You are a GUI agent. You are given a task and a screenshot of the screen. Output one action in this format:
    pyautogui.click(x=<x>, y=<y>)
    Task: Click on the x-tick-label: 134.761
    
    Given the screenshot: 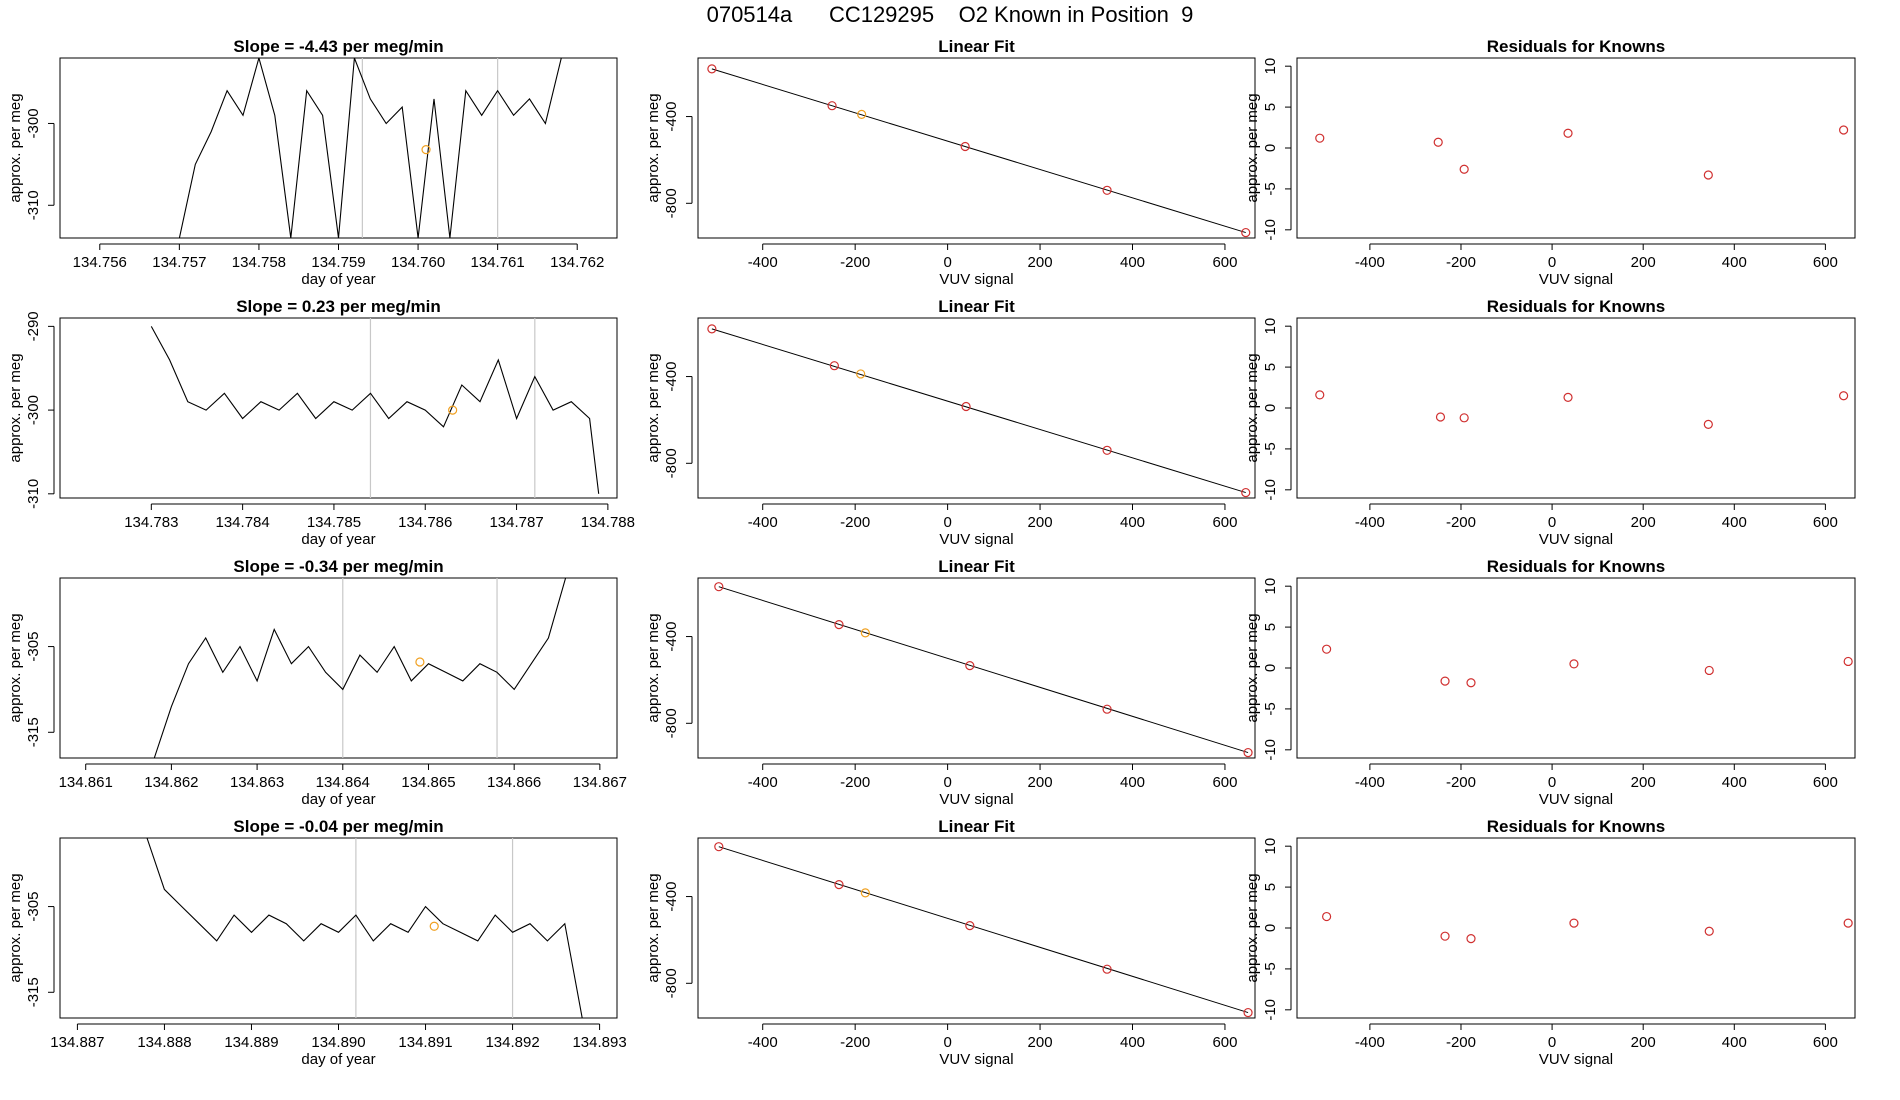 What is the action you would take?
    pyautogui.click(x=498, y=262)
    